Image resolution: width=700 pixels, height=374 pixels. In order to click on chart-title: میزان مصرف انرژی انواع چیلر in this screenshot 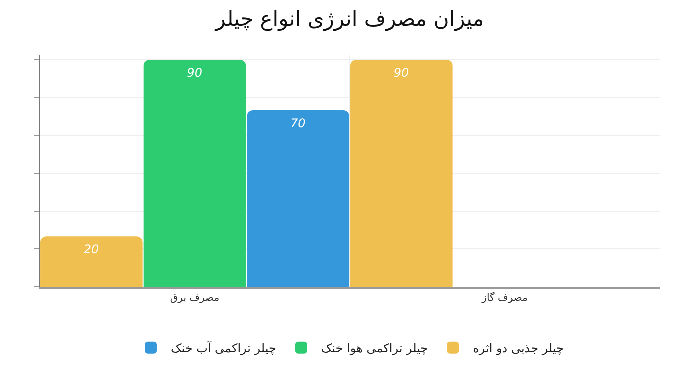, I will do `click(349, 19)`.